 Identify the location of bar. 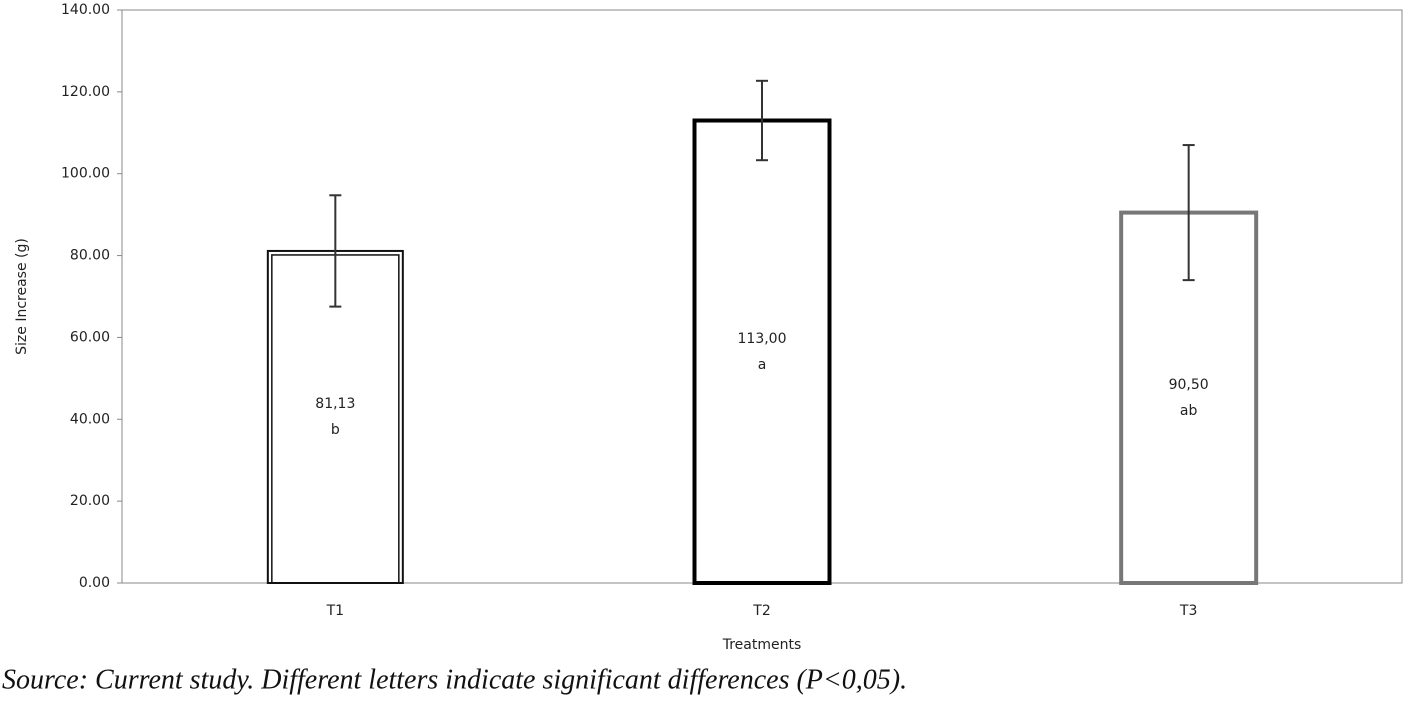
(762, 351).